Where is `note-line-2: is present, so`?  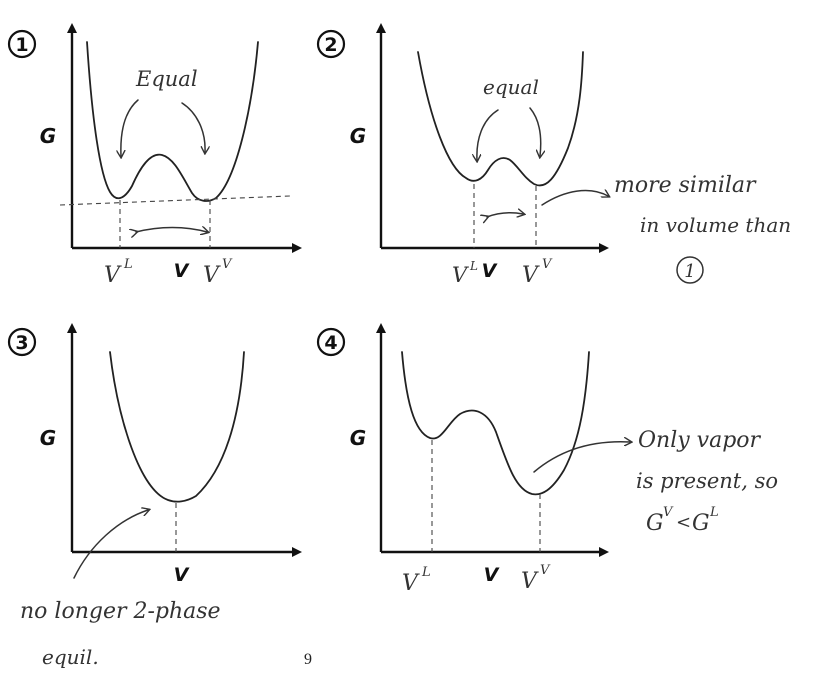
note-line-2: is present, so is located at coordinates (707, 481).